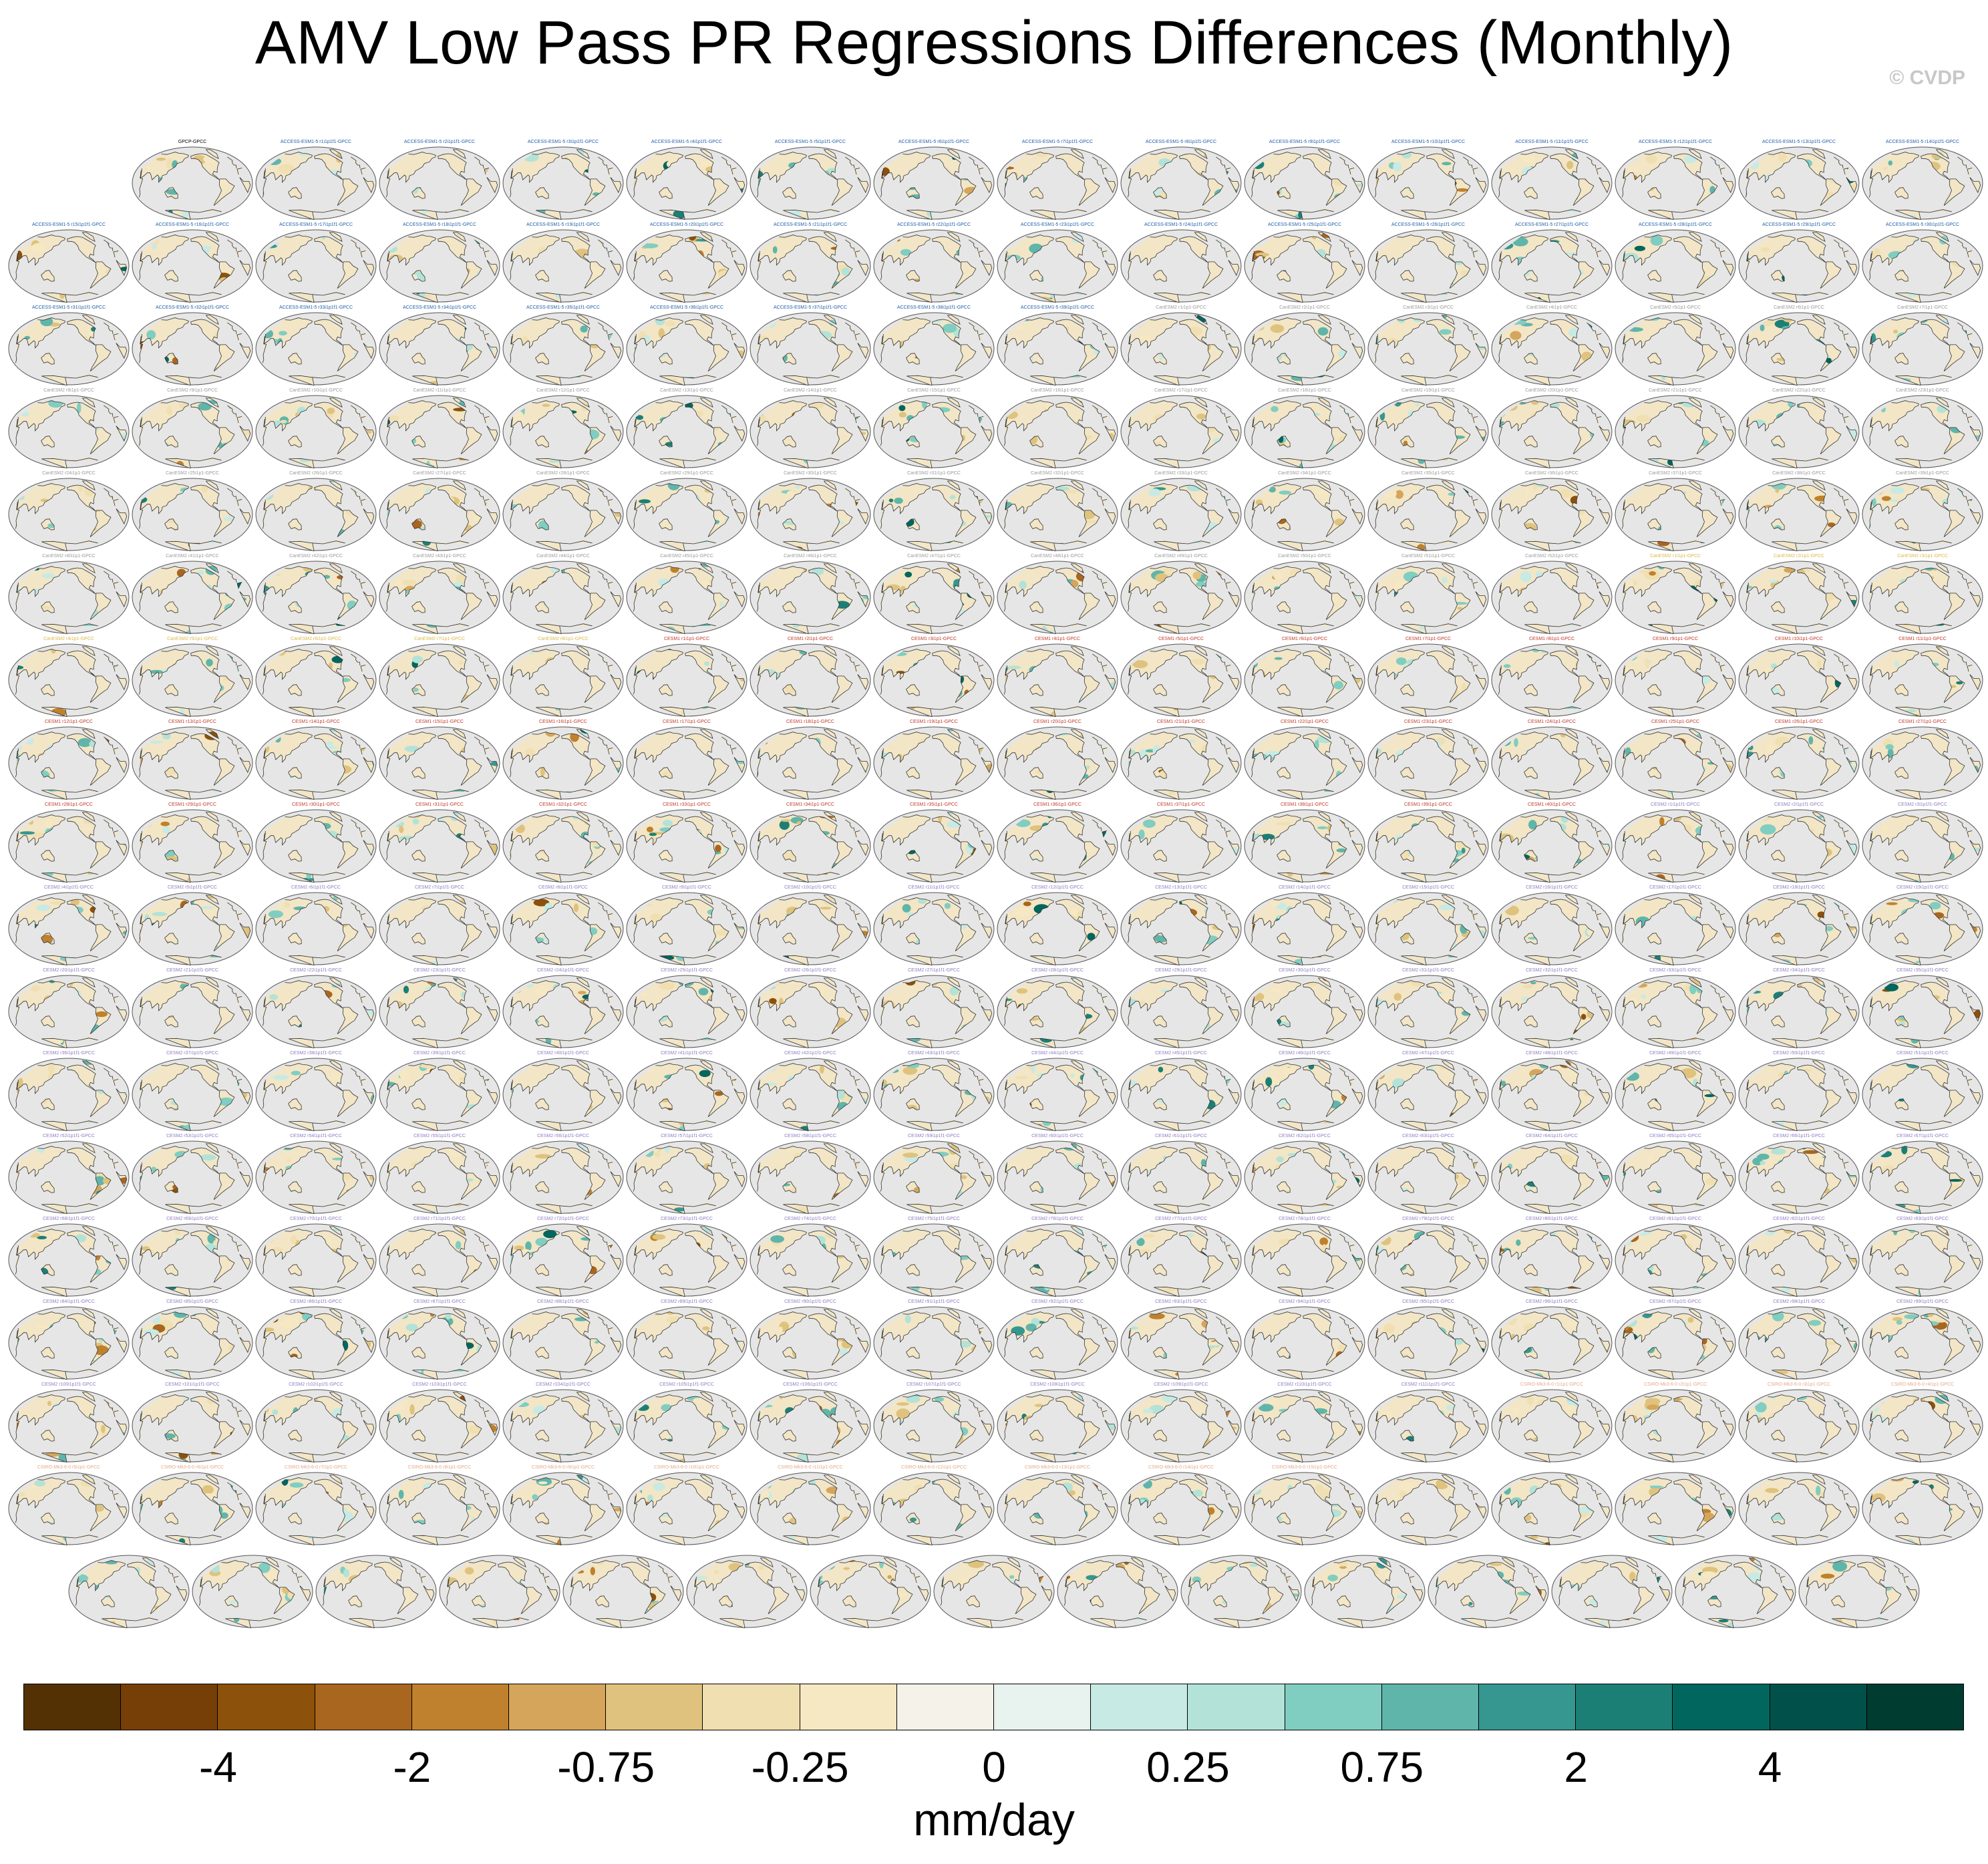 The width and height of the screenshot is (1988, 1864). Describe the element at coordinates (1675, 346) in the screenshot. I see `map-panel: CanESM2 r5i1p1-GPCC` at that location.